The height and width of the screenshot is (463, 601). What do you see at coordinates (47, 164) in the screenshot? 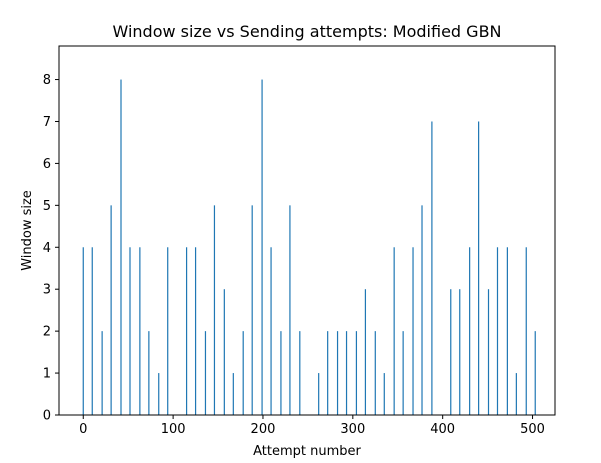
I see `y-tick-label: 6` at bounding box center [47, 164].